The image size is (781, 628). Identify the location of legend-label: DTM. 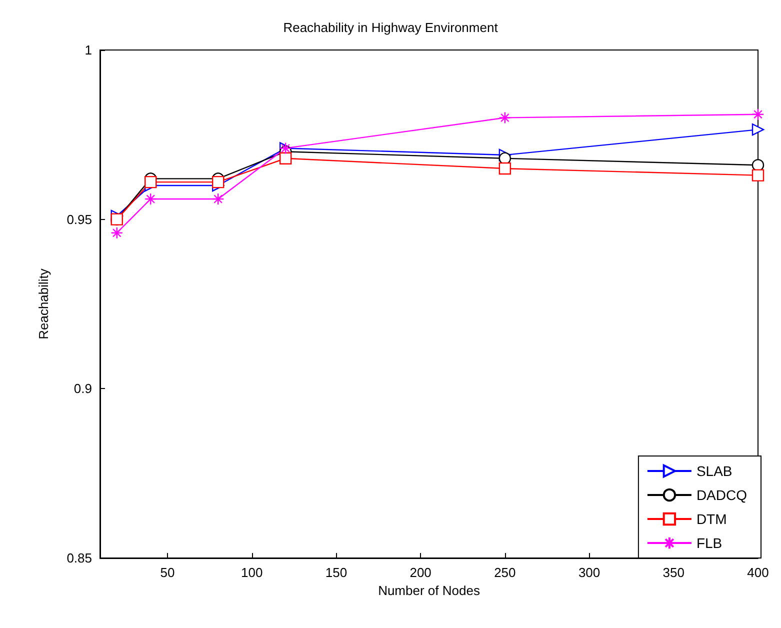
(711, 519).